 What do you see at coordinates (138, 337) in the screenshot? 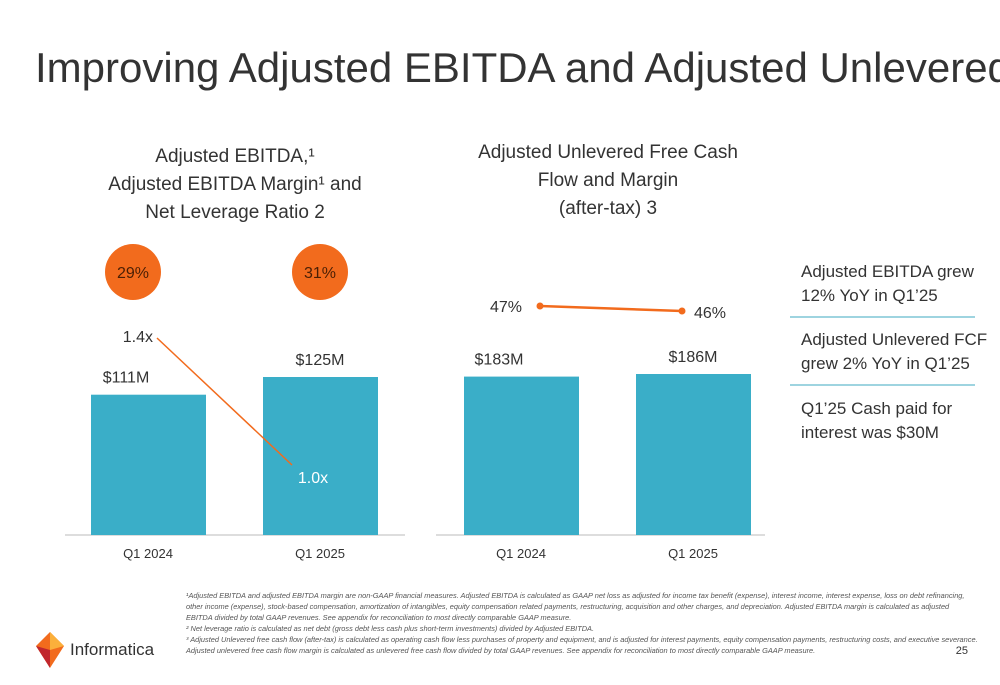
I see `leverage-label: 1.4x` at bounding box center [138, 337].